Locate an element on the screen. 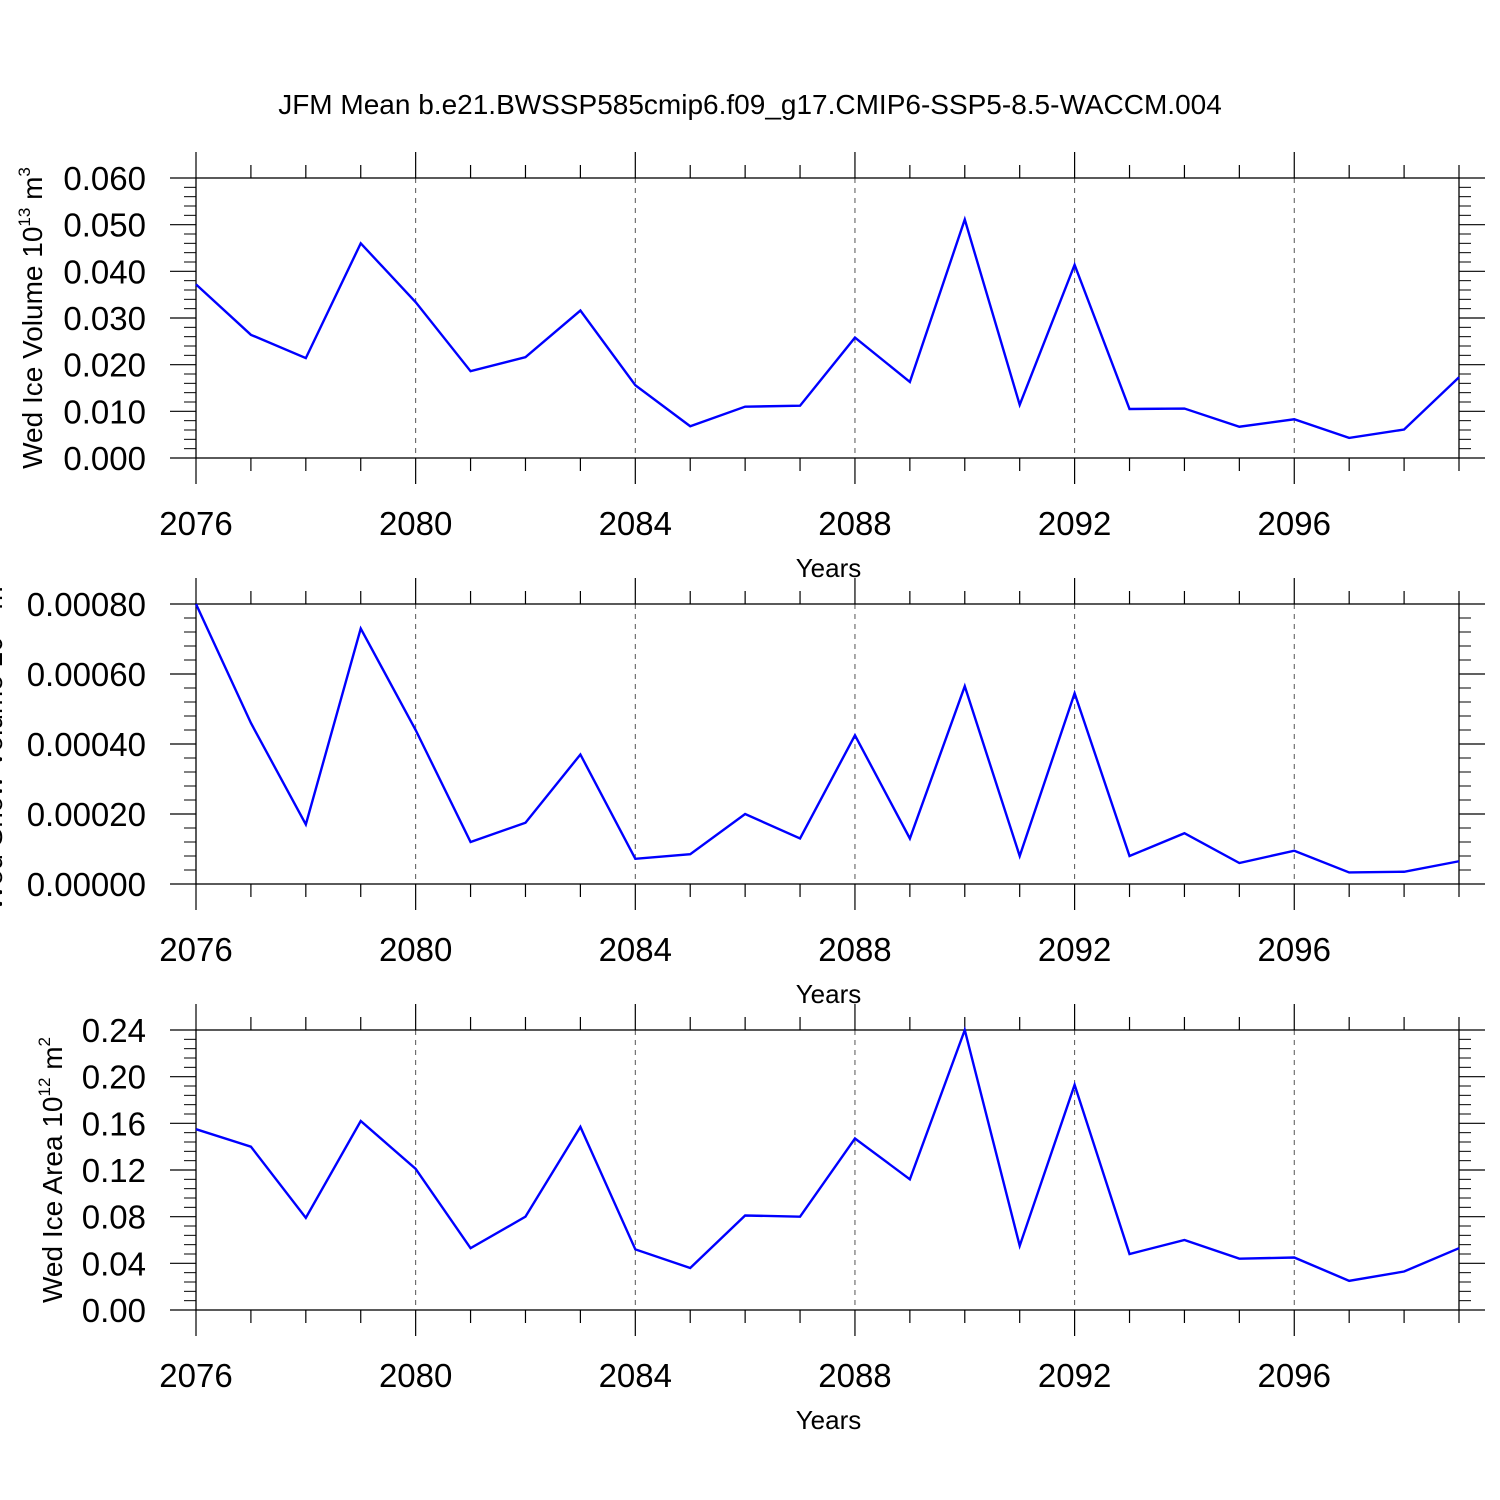 The width and height of the screenshot is (1500, 1500). y-tick-label: 0.04 is located at coordinates (114, 1263).